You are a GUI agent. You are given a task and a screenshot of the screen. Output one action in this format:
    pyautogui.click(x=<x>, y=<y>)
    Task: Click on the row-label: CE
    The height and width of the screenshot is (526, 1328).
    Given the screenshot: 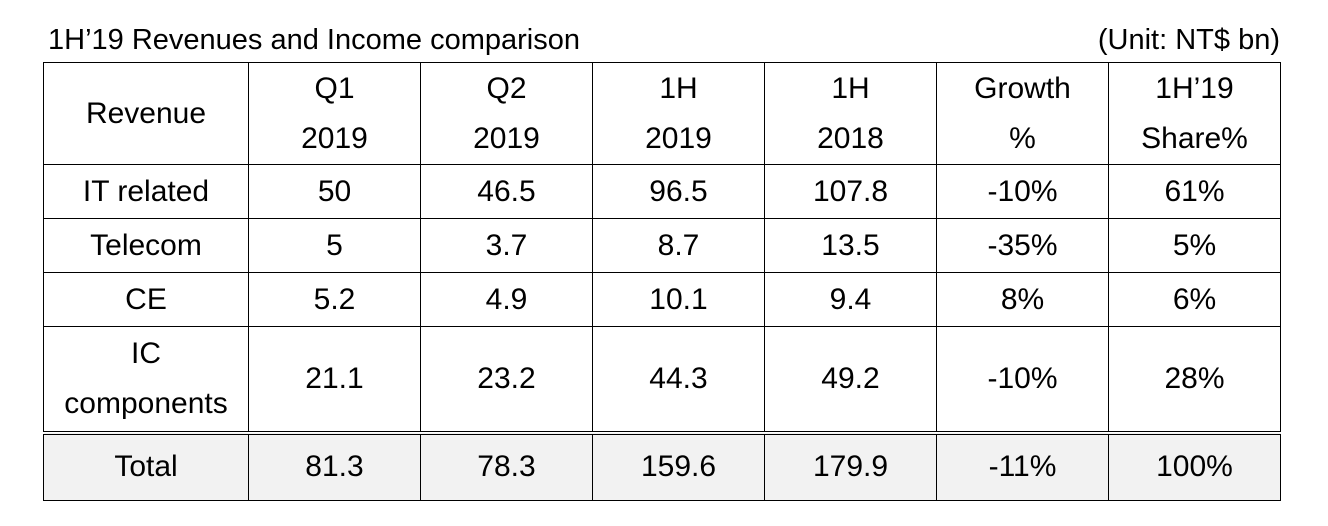 What is the action you would take?
    pyautogui.click(x=146, y=299)
    